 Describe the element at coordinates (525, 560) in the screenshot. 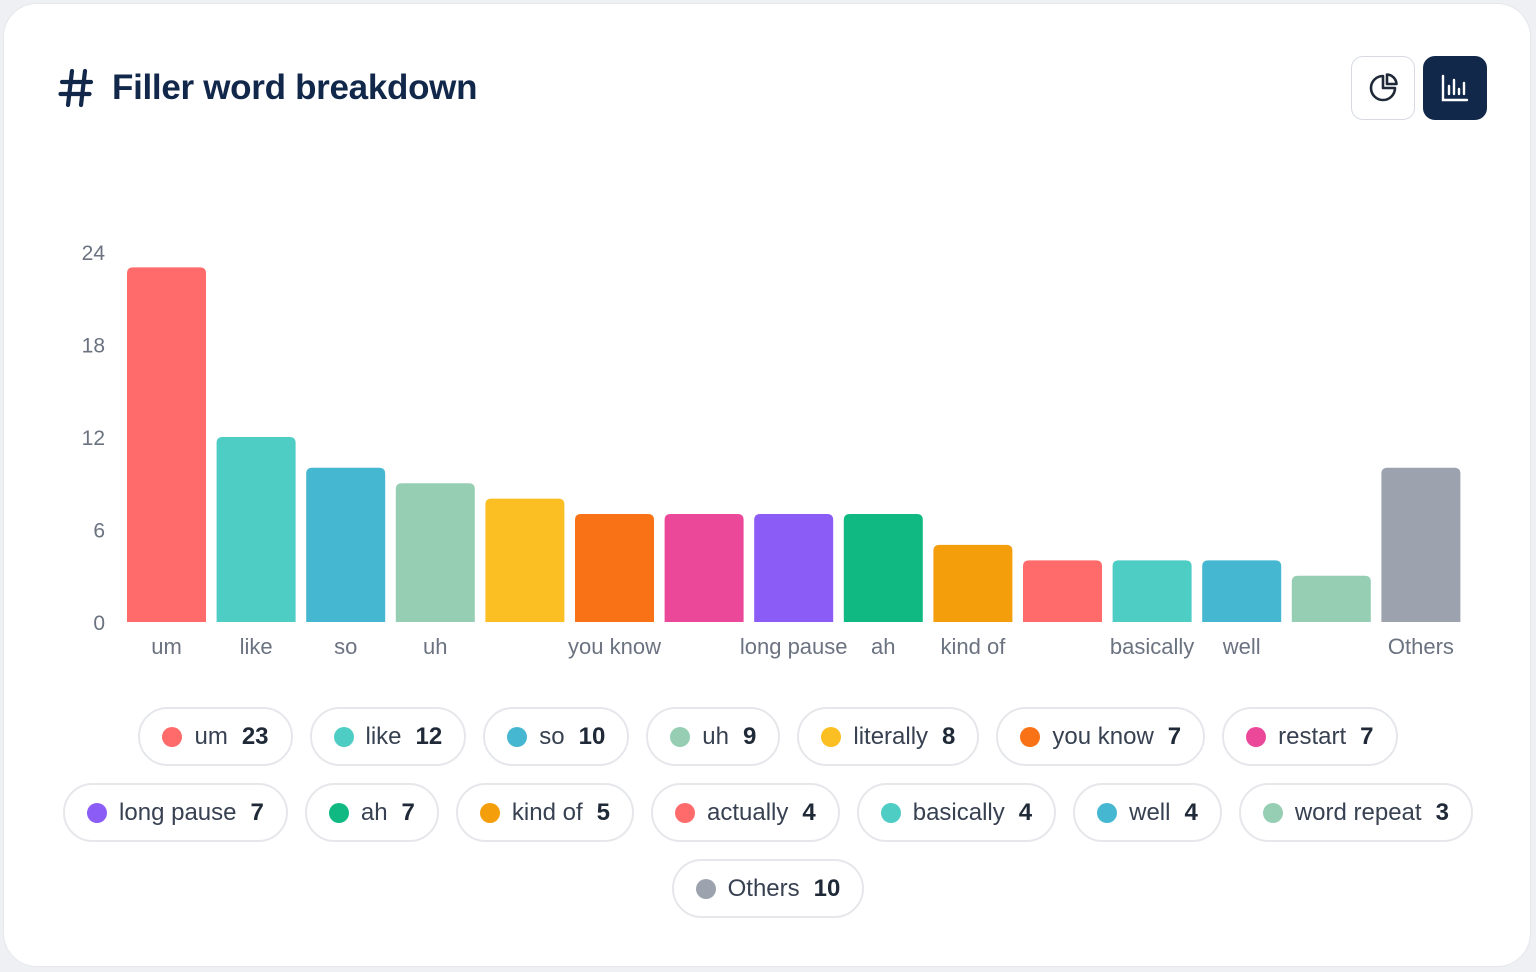

I see `bar-literally` at that location.